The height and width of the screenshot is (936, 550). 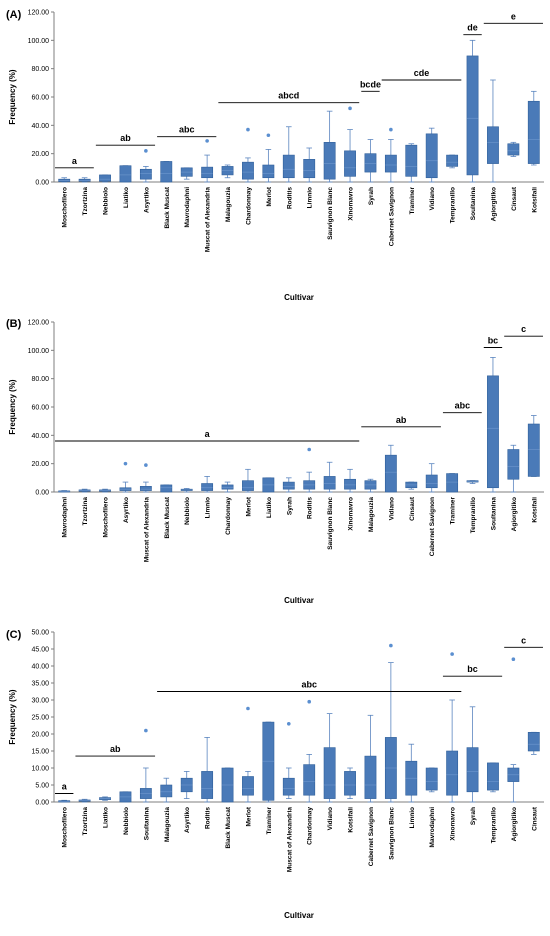 I want to click on box-roditis, so click(x=207, y=770).